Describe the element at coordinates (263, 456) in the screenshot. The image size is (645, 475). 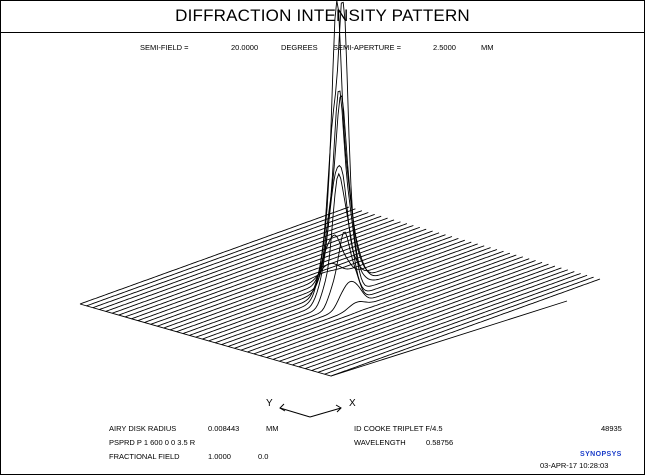
I see `fractional-field-value-2: 0.0` at that location.